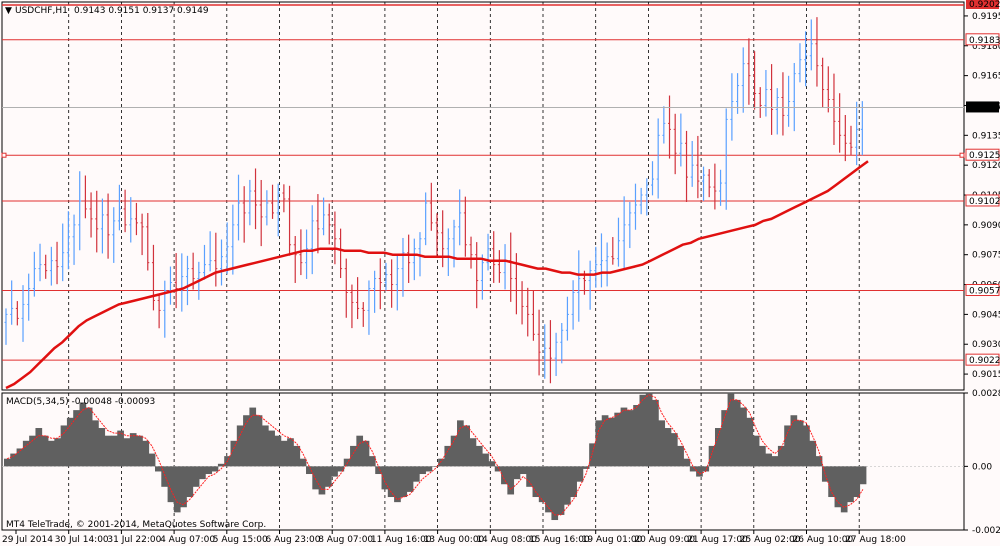 Image resolution: width=1000 pixels, height=546 pixels. I want to click on line-handle-right, so click(962, 155).